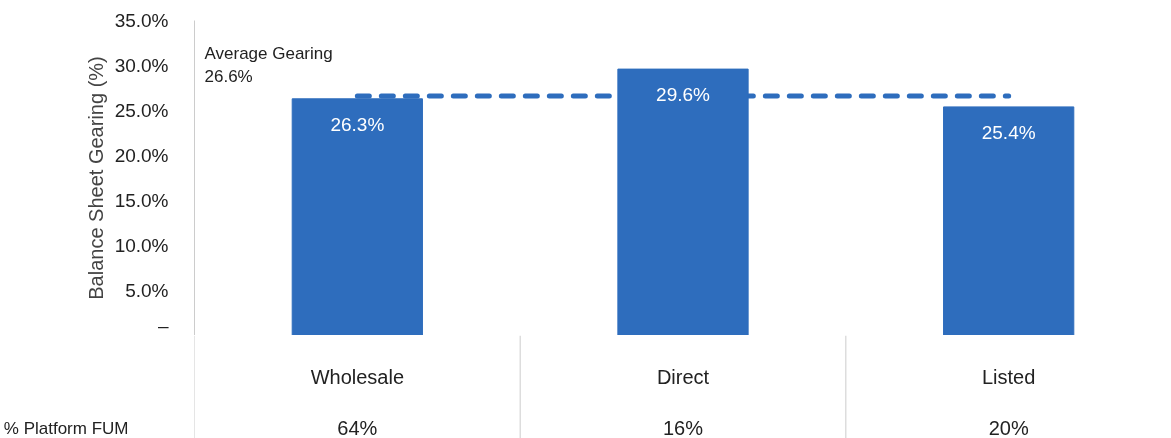 The height and width of the screenshot is (438, 1171). What do you see at coordinates (1008, 376) in the screenshot?
I see `x-tick-label: Listed` at bounding box center [1008, 376].